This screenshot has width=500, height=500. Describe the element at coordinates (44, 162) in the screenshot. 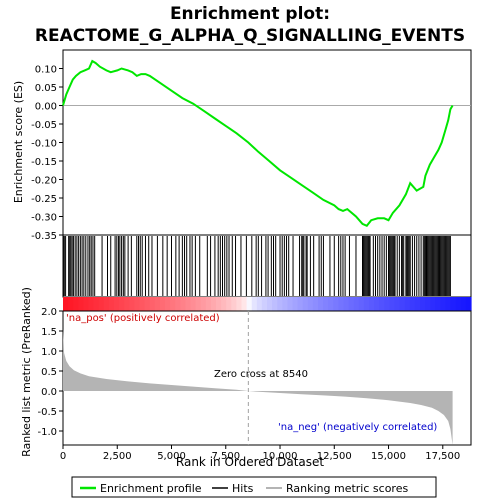

I see `es-y-tick-label: -0.15` at that location.